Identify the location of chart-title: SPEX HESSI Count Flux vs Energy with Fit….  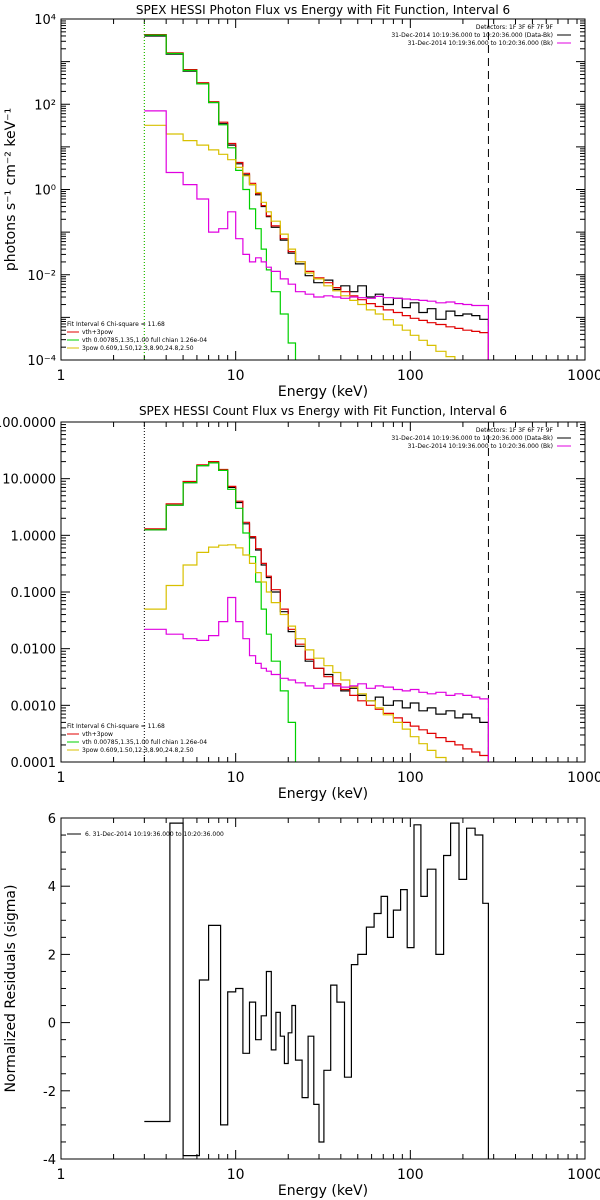
(323, 411).